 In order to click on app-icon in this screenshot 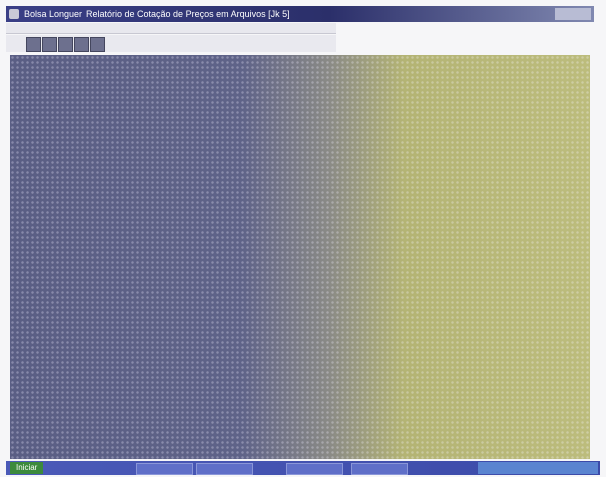, I will do `click(14, 14)`.